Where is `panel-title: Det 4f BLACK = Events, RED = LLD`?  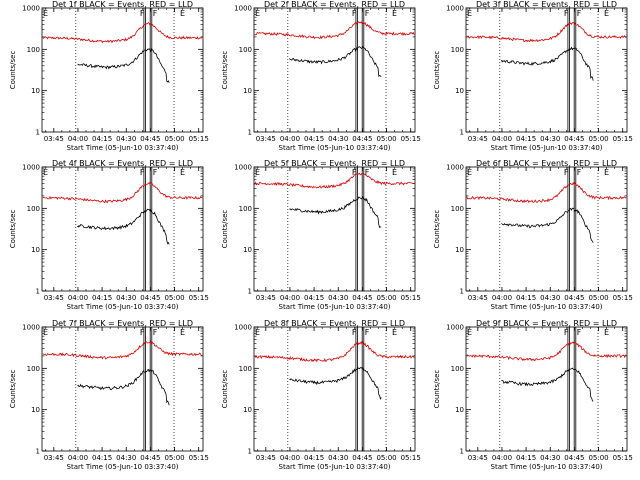
panel-title: Det 4f BLACK = Events, RED = LLD is located at coordinates (122, 163).